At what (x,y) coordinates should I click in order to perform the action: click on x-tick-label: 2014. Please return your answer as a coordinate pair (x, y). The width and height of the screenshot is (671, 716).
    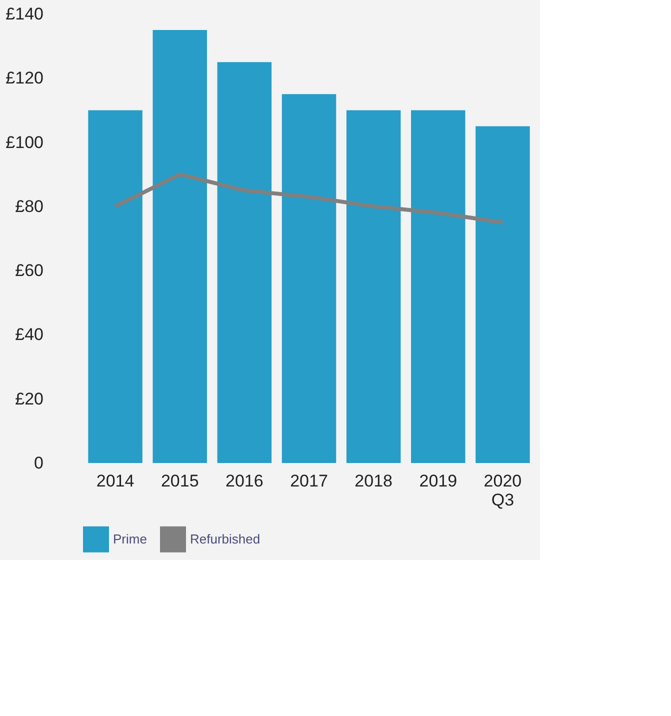
    Looking at the image, I should click on (115, 481).